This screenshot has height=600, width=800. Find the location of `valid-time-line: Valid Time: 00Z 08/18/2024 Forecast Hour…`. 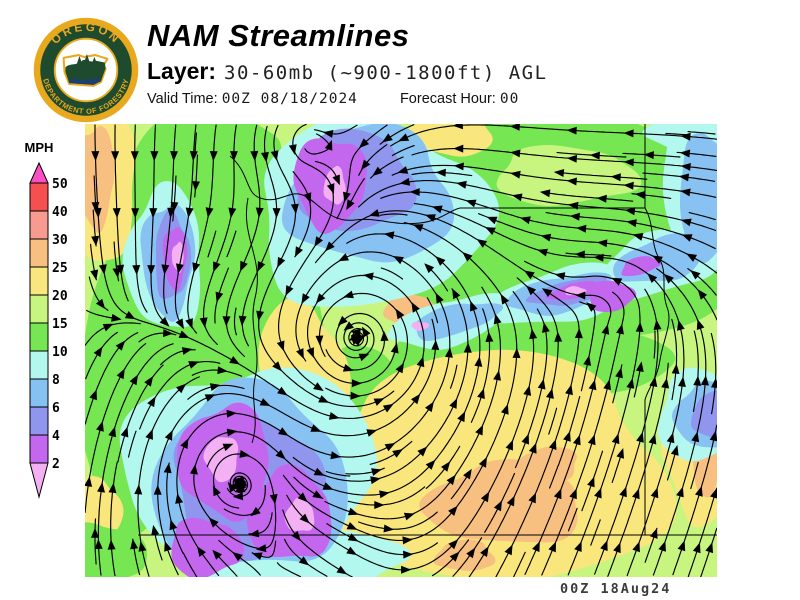

valid-time-line: Valid Time: 00Z 08/18/2024 Forecast Hour… is located at coordinates (347, 99).